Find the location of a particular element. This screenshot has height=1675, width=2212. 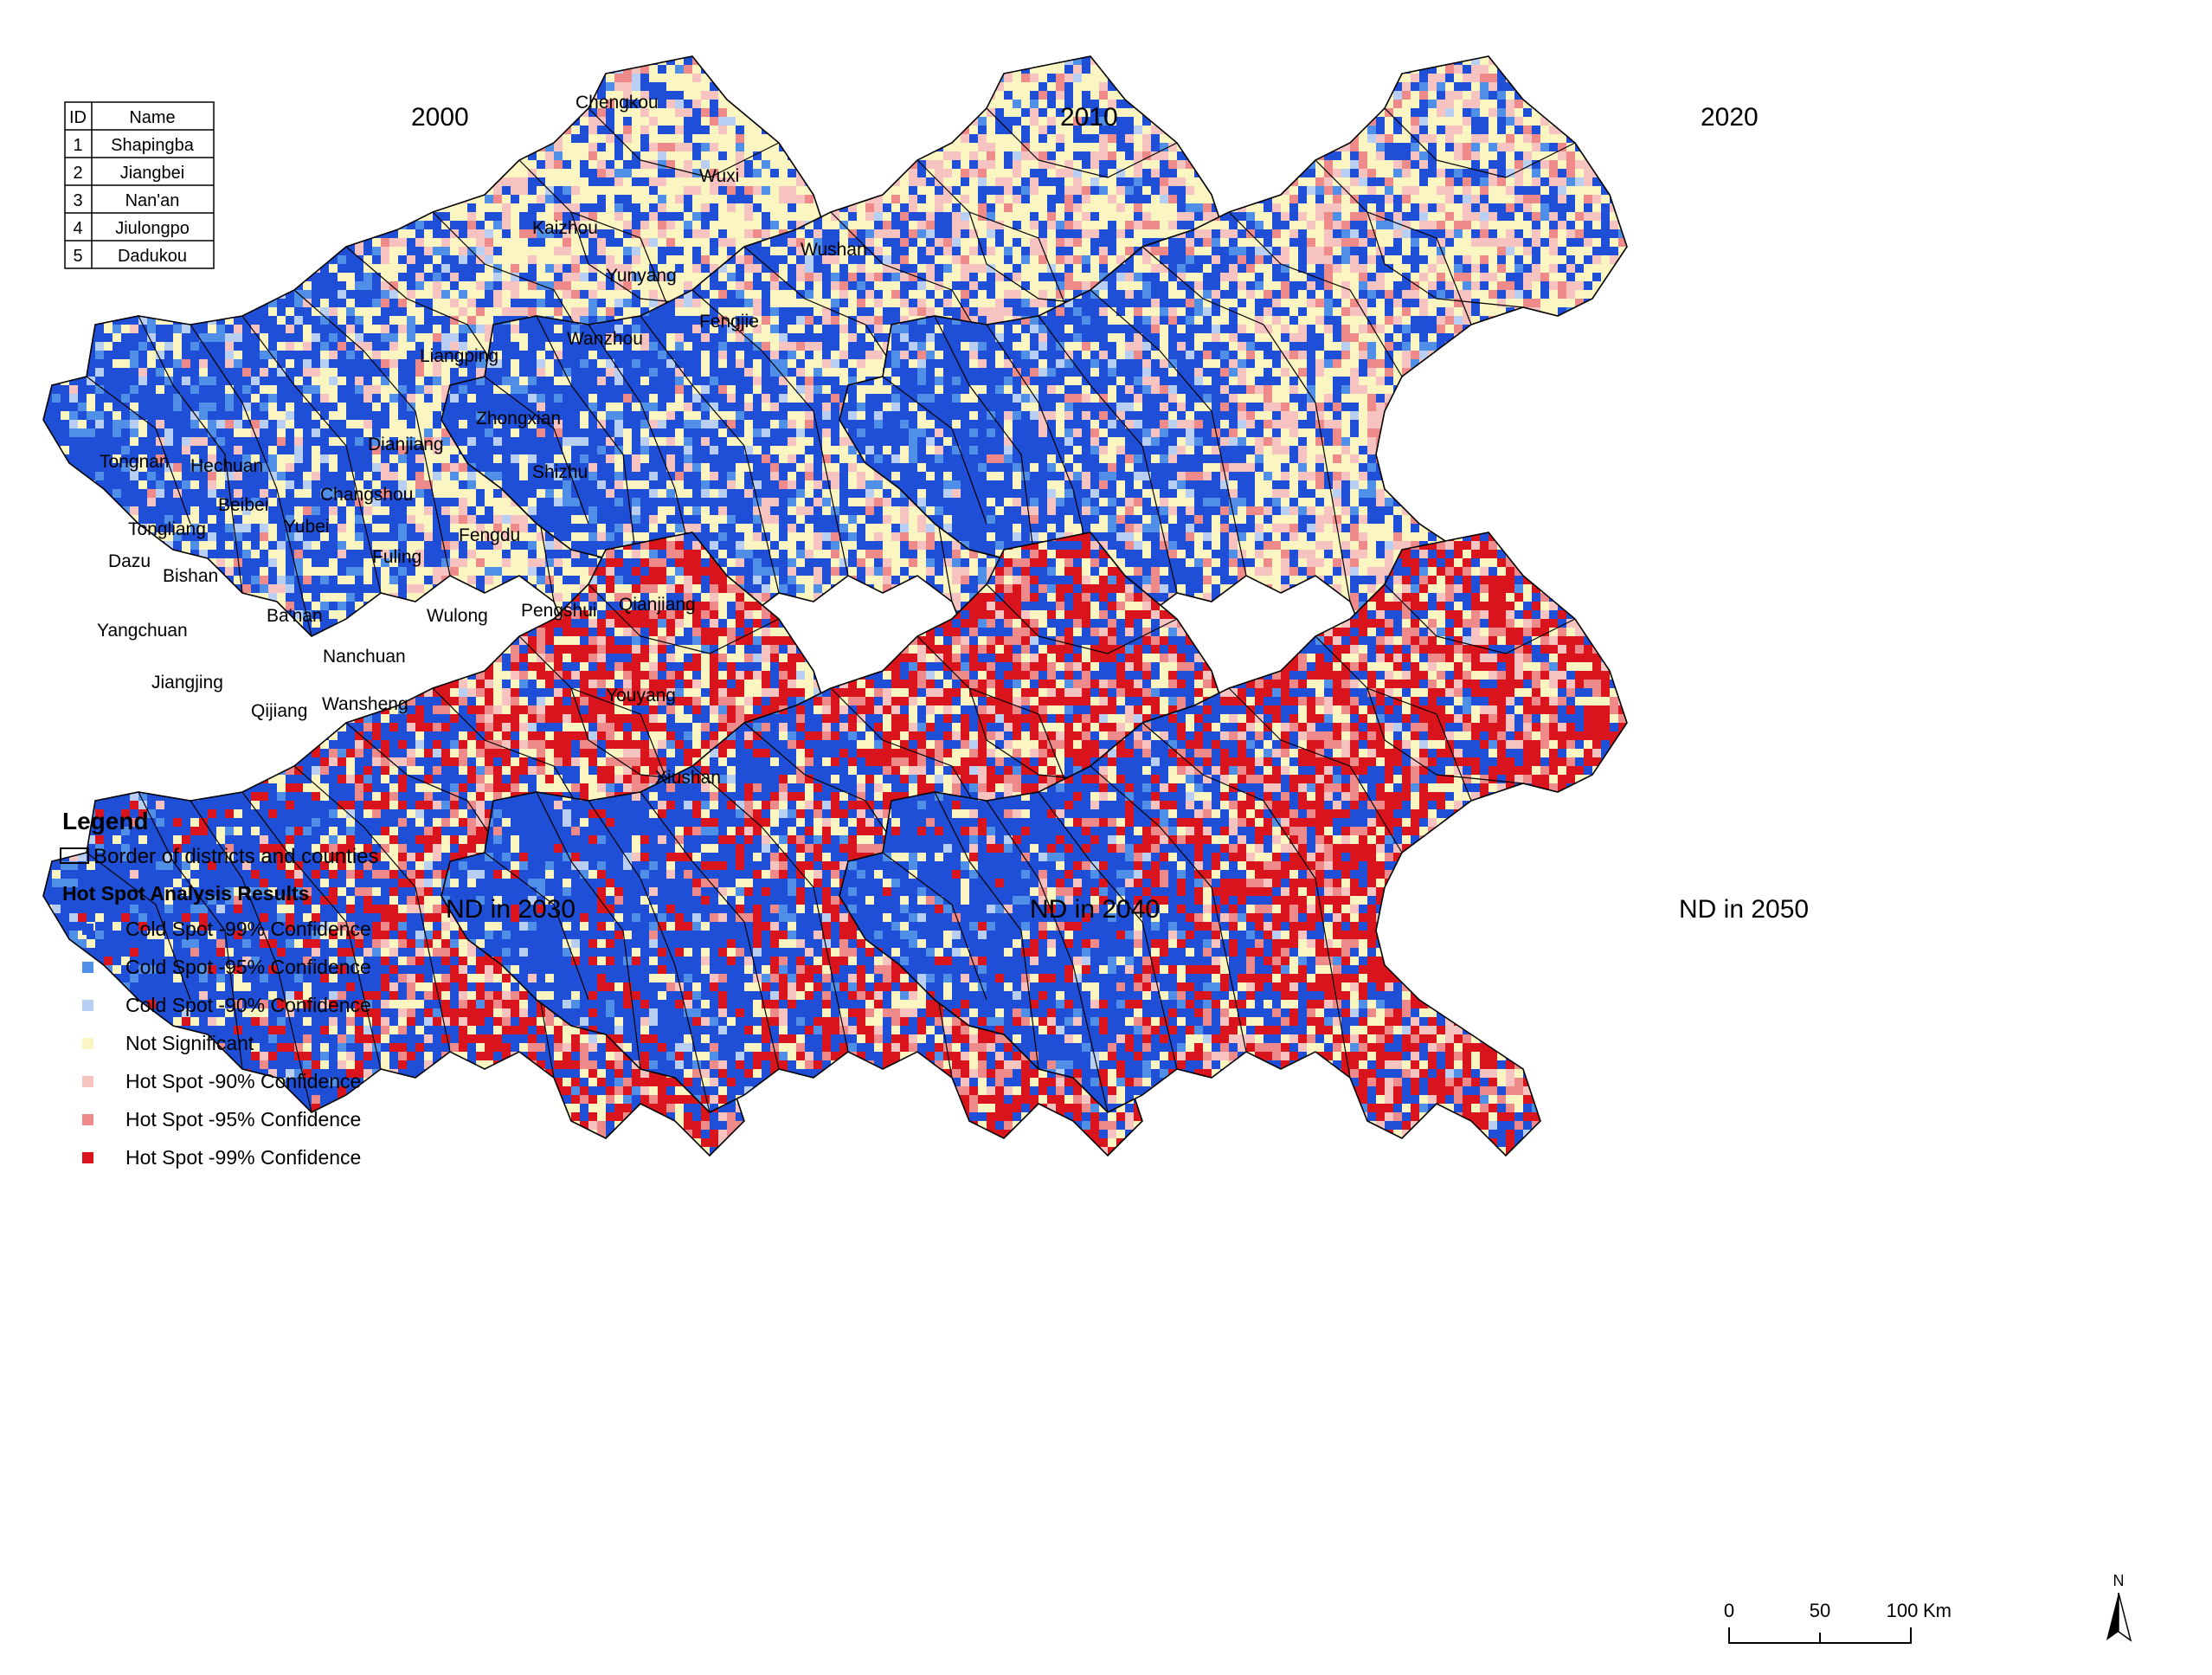

panel-title-2000: 2000 is located at coordinates (440, 117).